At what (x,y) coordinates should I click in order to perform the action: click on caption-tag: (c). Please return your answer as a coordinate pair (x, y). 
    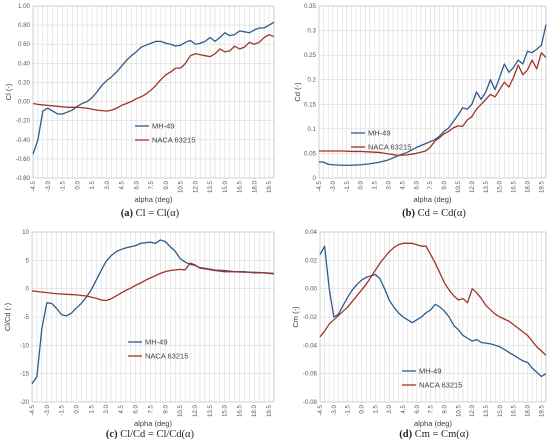
    Looking at the image, I should click on (112, 434).